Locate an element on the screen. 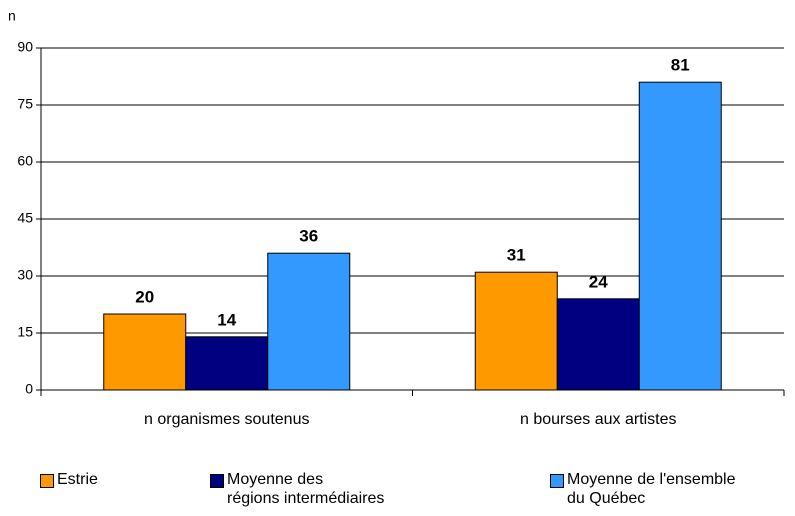  data-label: 81 is located at coordinates (680, 65).